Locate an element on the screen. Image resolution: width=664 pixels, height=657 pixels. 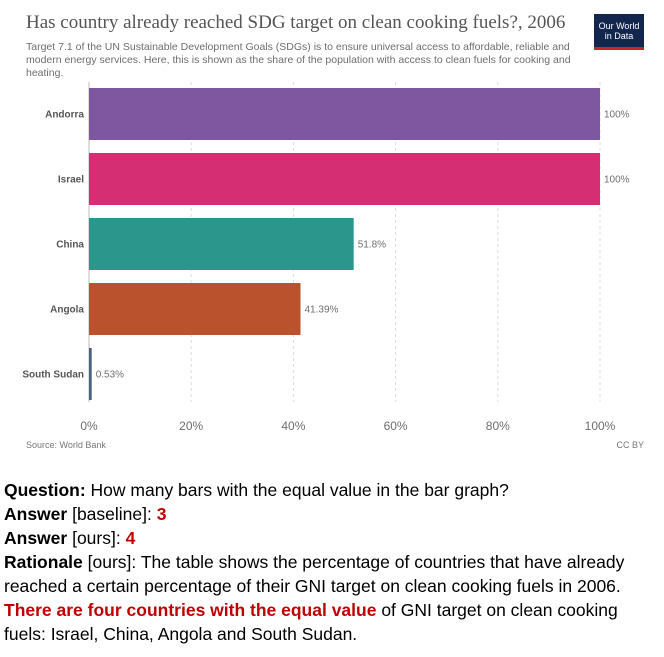
y-category-label: Israel is located at coordinates (71, 180).